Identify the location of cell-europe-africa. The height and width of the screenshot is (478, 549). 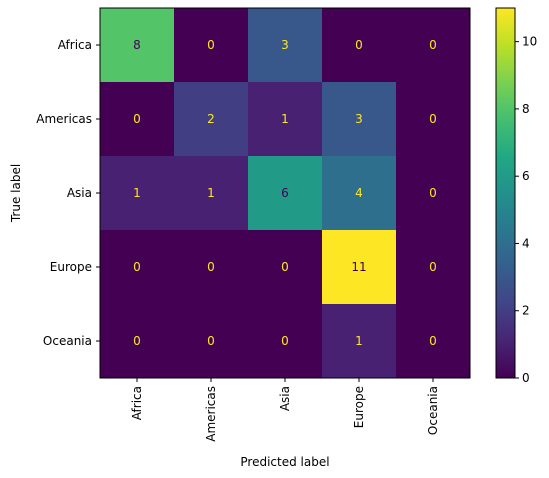
(137, 267).